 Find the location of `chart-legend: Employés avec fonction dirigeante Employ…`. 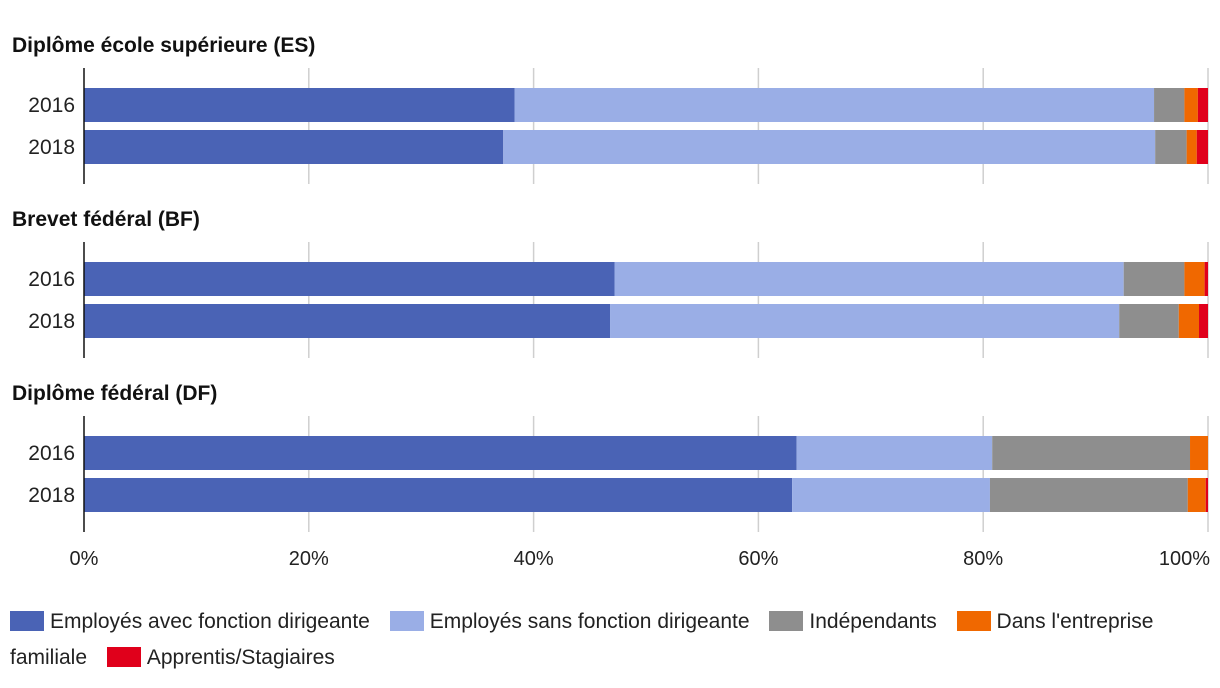

chart-legend: Employés avec fonction dirigeante Employ… is located at coordinates (600, 640).